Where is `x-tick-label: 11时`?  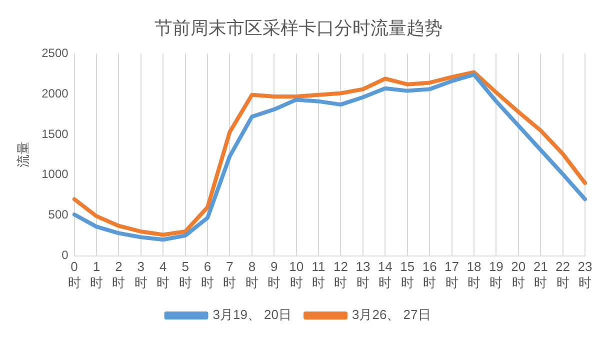 x-tick-label: 11时 is located at coordinates (319, 274).